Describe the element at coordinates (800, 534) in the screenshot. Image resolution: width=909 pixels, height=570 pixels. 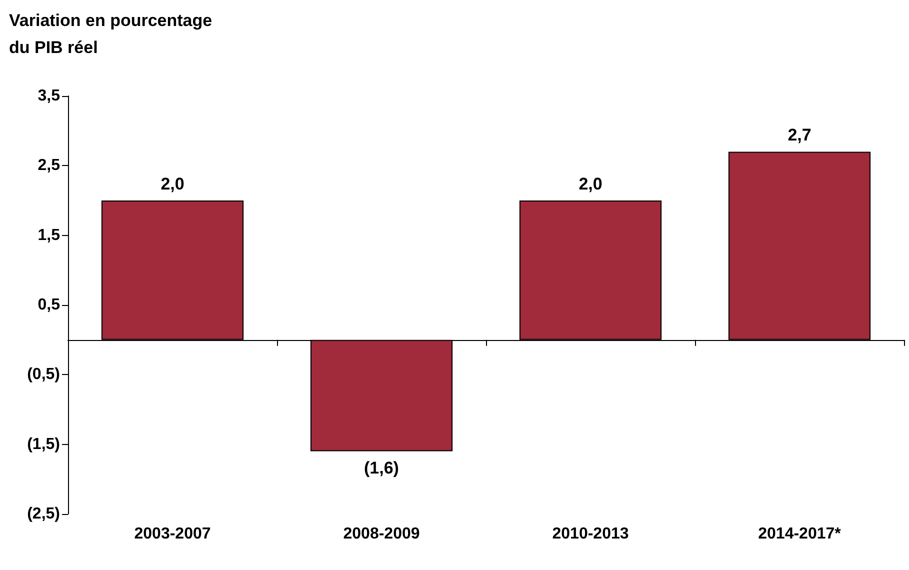
I see `x-tick-label: 2014-2017*` at that location.